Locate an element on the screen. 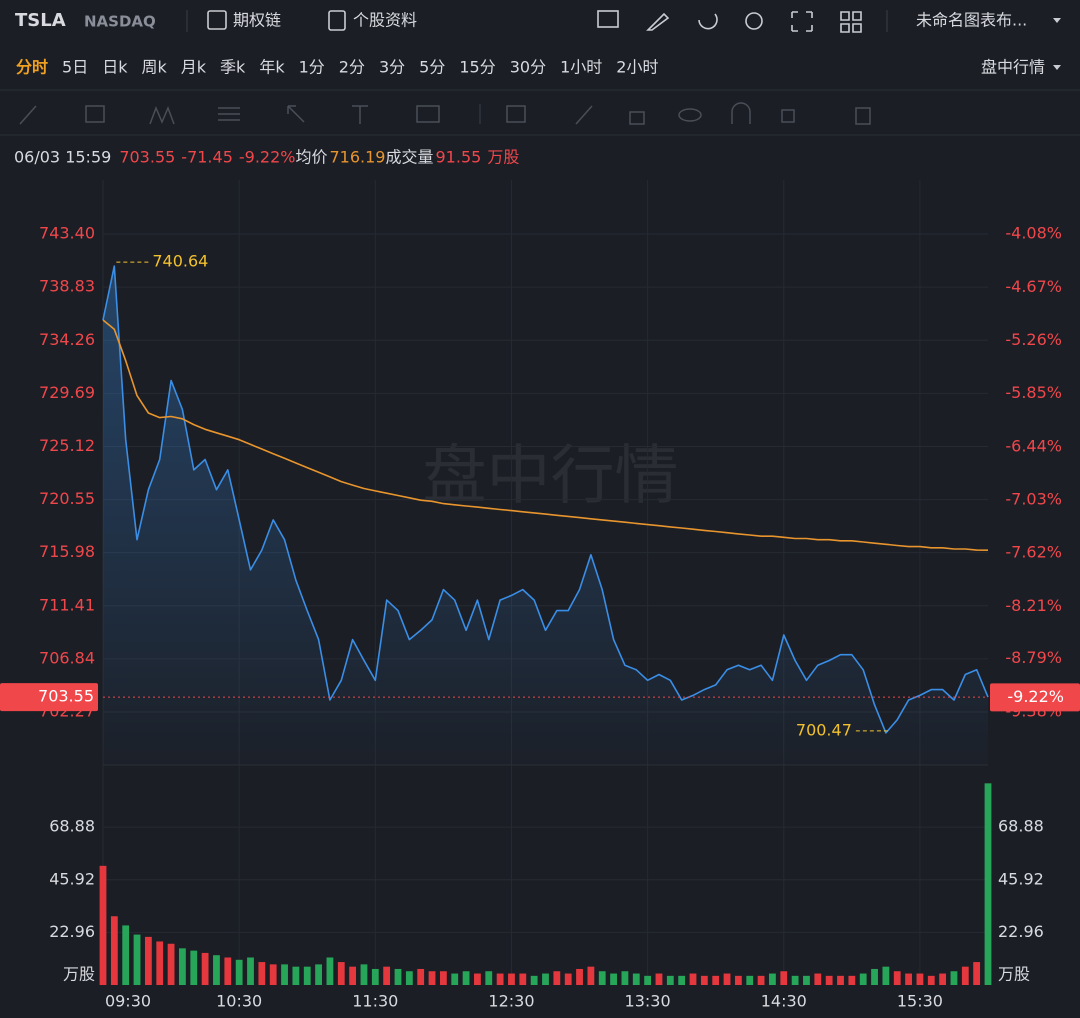 The image size is (1080, 1018). tool-copy is located at coordinates (788, 116).